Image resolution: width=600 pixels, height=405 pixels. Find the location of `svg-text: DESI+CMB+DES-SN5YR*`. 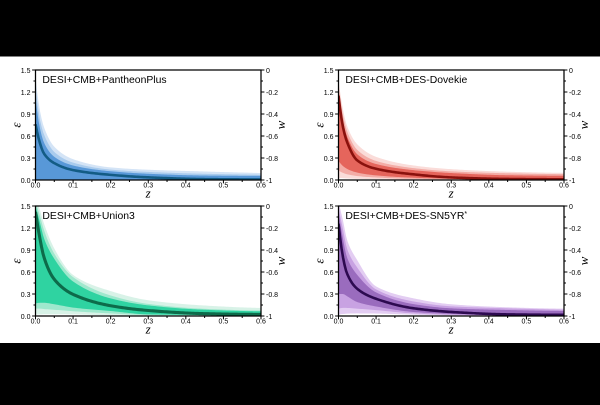

svg-text: DESI+CMB+DES-SN5YR* is located at coordinates (406, 216).